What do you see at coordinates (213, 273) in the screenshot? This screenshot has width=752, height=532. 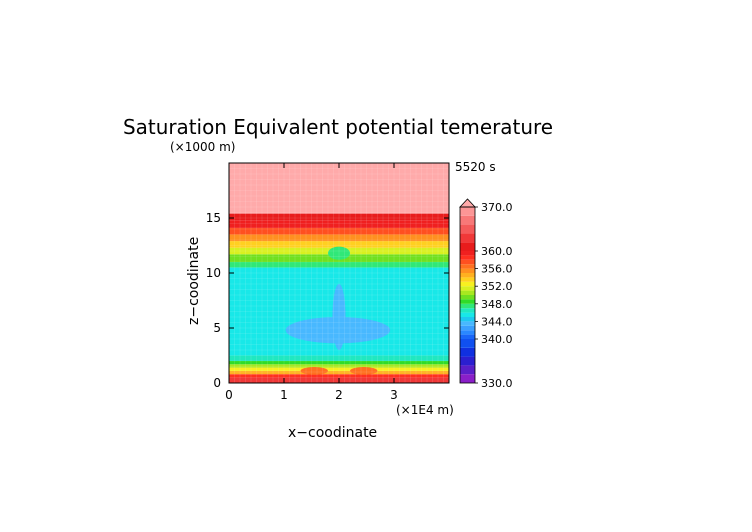 I see `y-tick-label: 10` at bounding box center [213, 273].